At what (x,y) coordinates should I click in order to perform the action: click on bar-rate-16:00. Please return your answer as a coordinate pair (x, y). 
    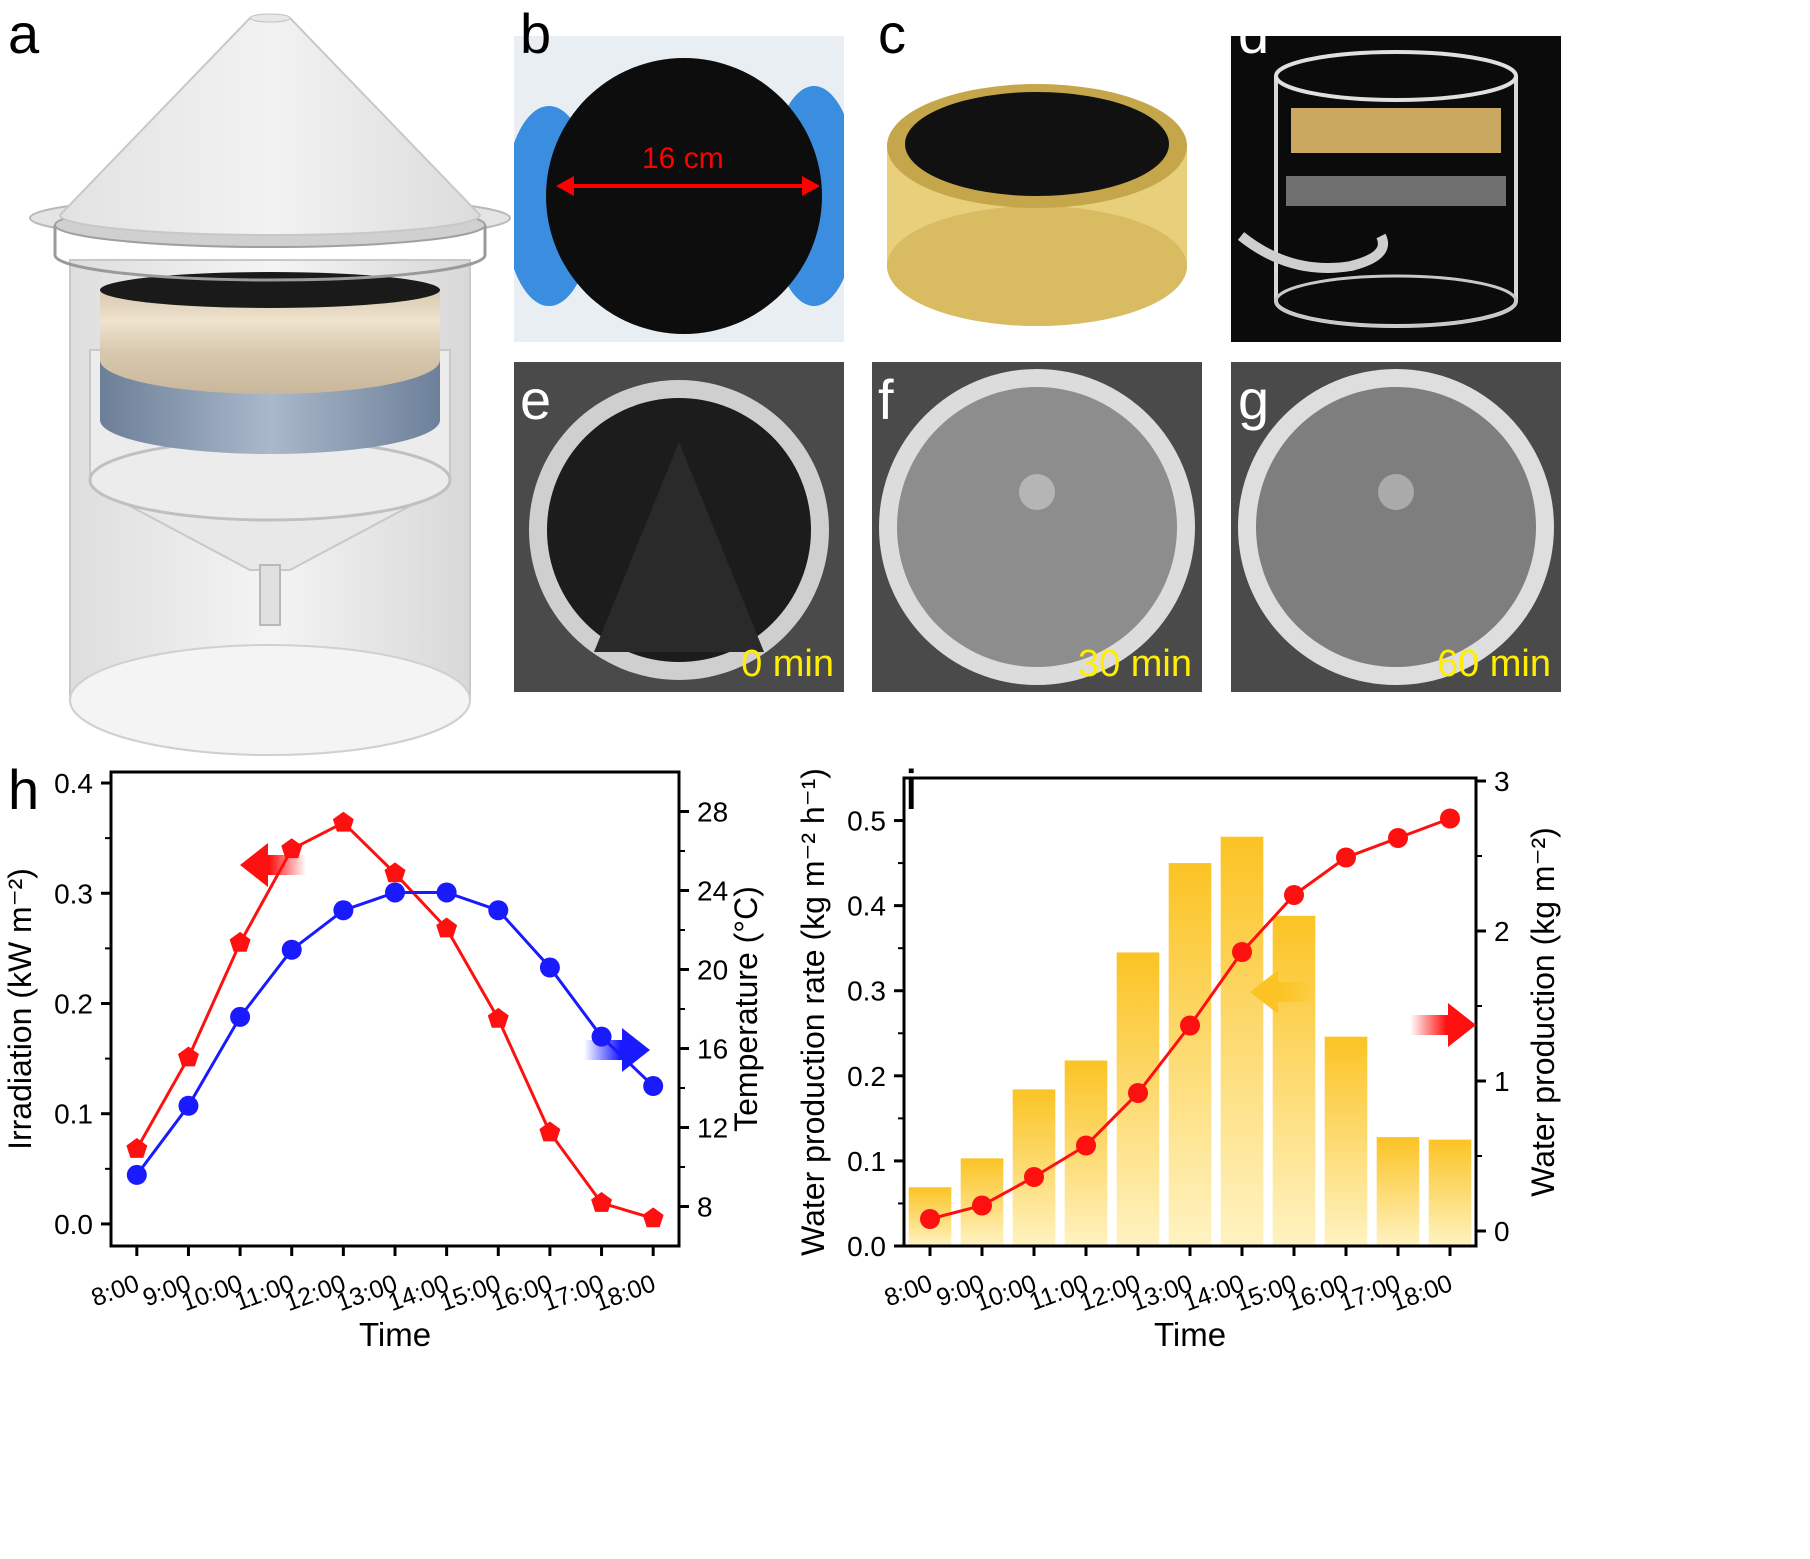
    Looking at the image, I should click on (1346, 1141).